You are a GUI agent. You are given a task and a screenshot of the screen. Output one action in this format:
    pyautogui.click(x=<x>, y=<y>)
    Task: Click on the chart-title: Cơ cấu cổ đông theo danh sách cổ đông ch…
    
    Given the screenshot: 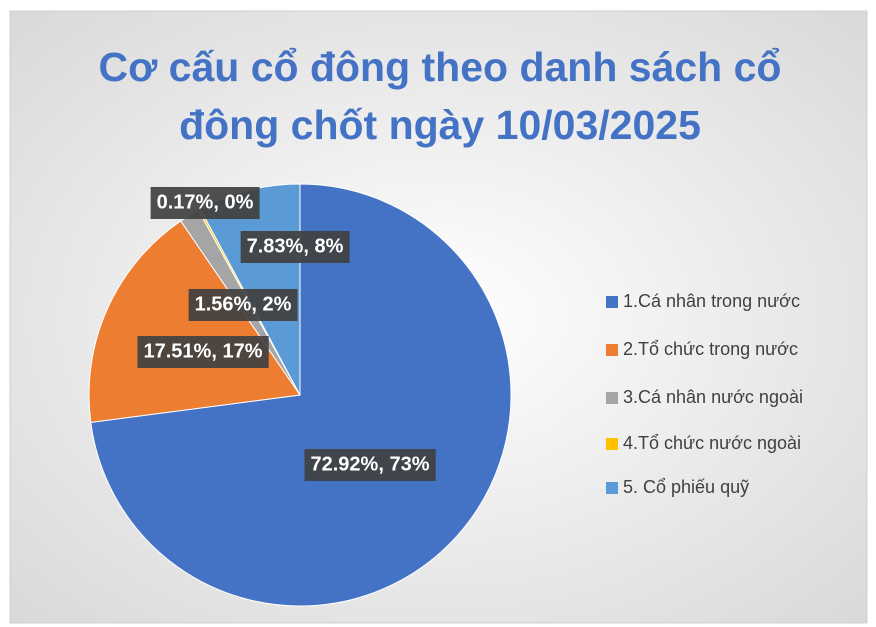 What is the action you would take?
    pyautogui.click(x=440, y=96)
    